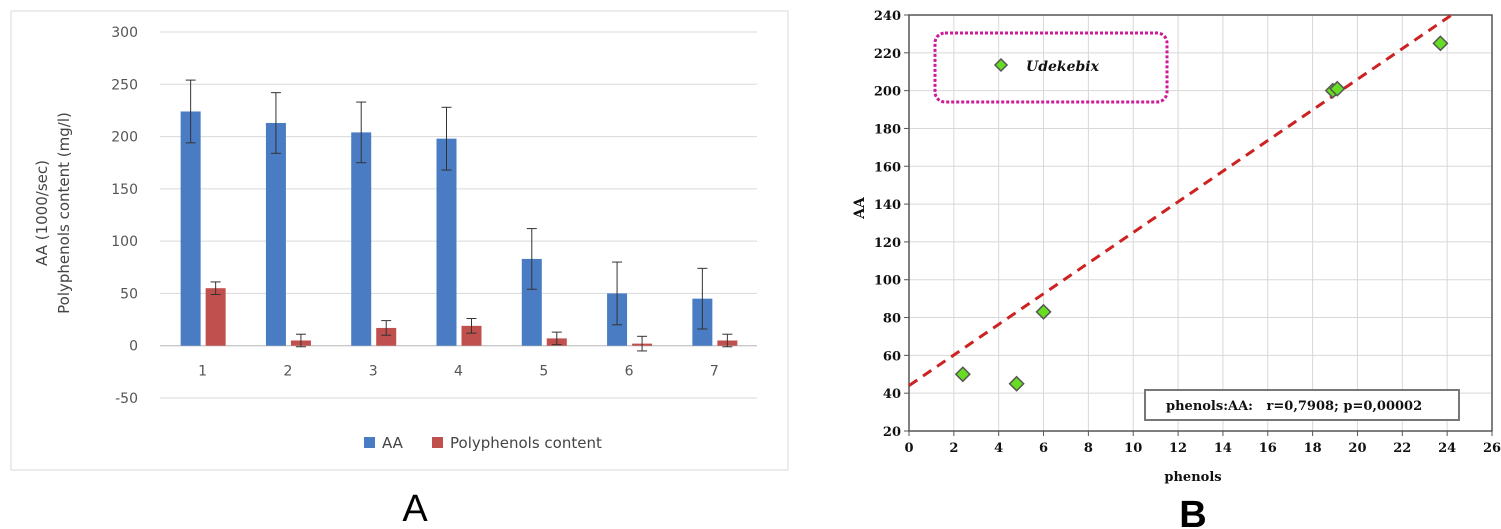 The image size is (1501, 529). What do you see at coordinates (287, 372) in the screenshot?
I see `chart-a-xtick-label: 2` at bounding box center [287, 372].